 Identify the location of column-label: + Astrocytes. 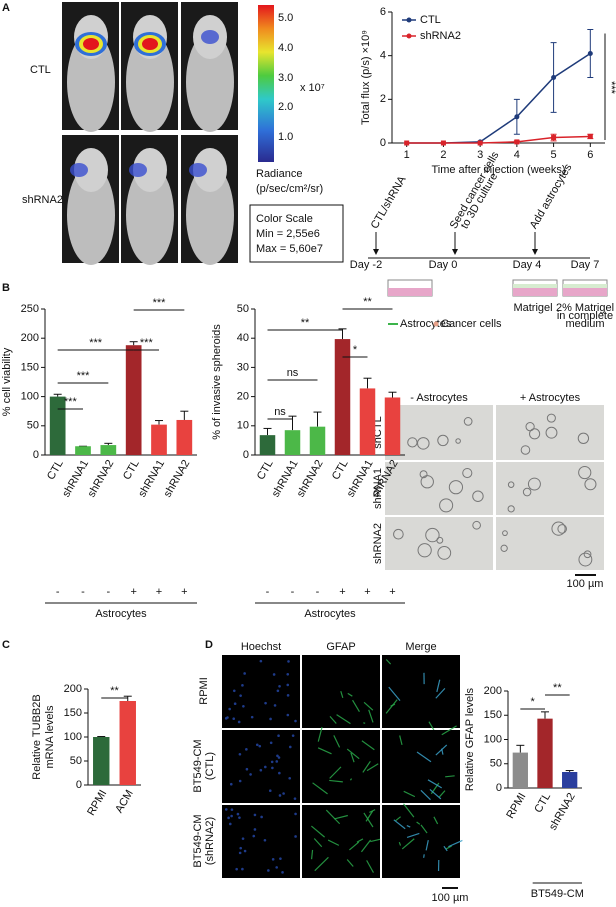
(550, 398).